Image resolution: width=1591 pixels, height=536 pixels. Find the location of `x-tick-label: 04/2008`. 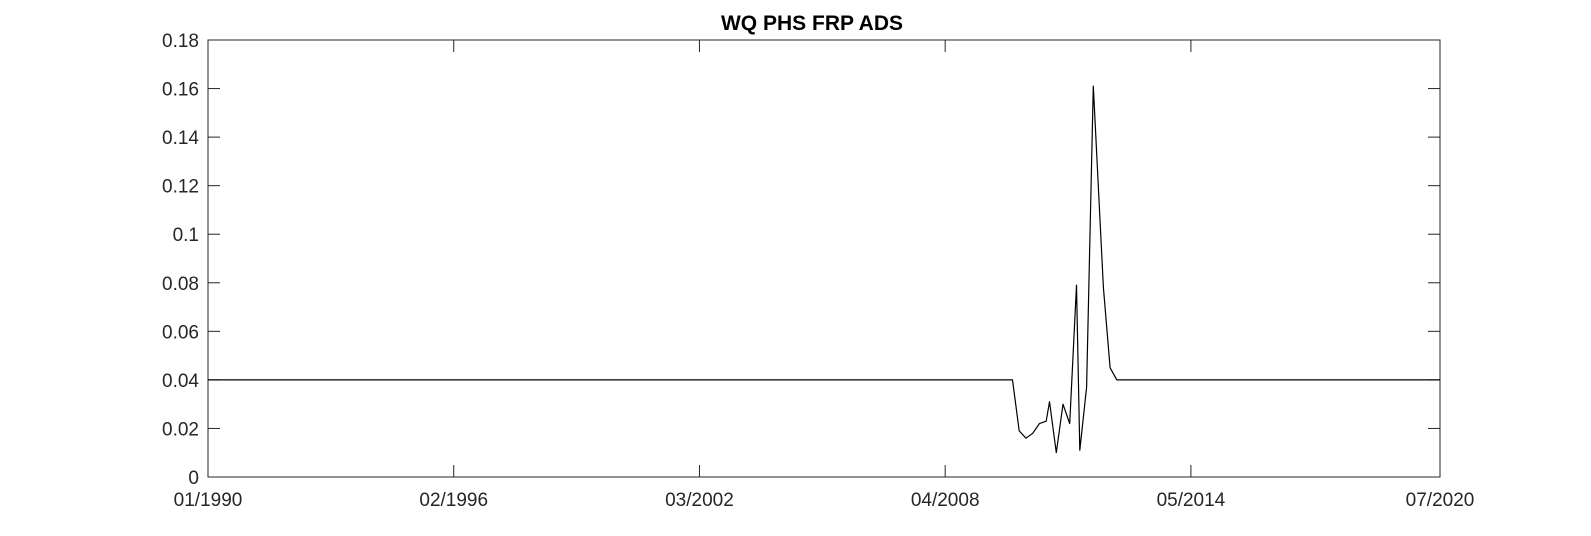

x-tick-label: 04/2008 is located at coordinates (945, 500).